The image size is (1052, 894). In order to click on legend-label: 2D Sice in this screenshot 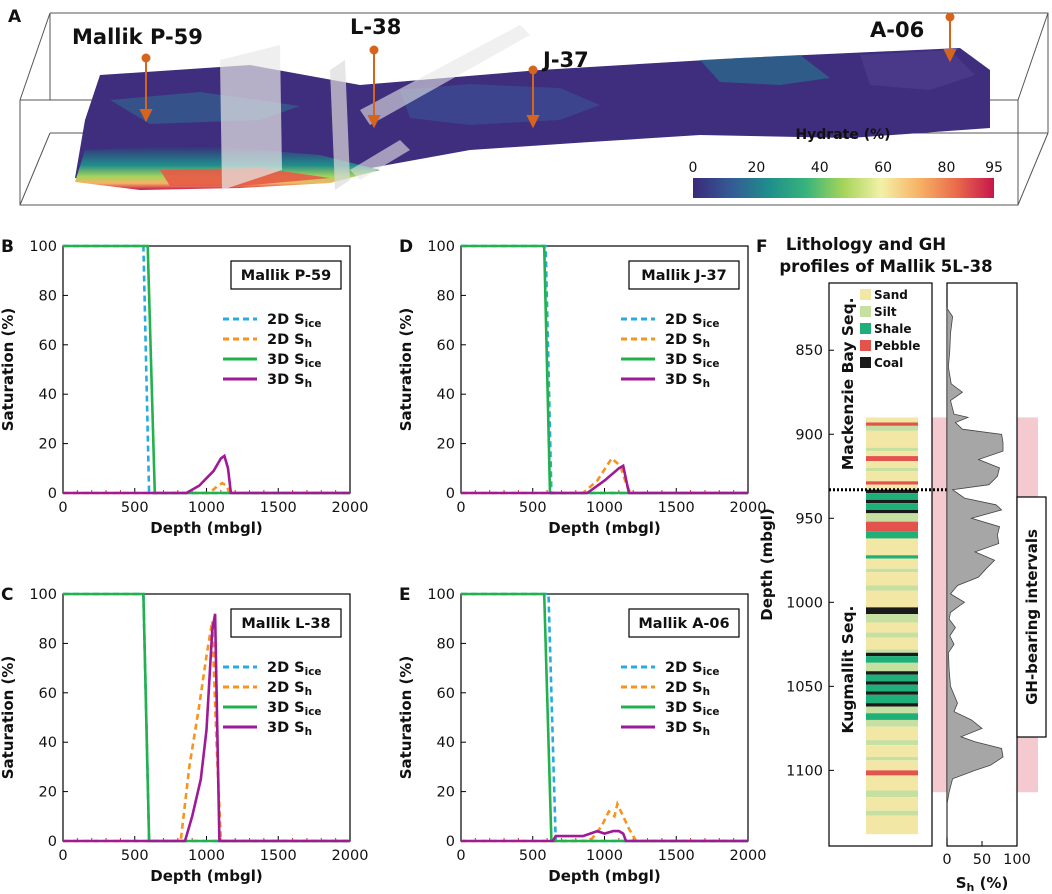, I will do `click(692, 669)`.